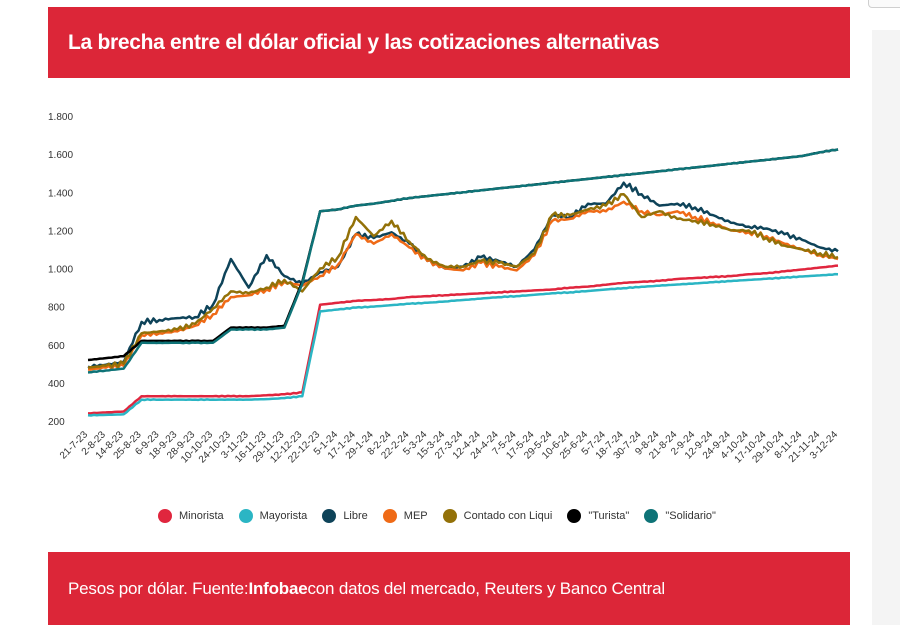  What do you see at coordinates (60, 193) in the screenshot?
I see `y-tick-label: 1.400` at bounding box center [60, 193].